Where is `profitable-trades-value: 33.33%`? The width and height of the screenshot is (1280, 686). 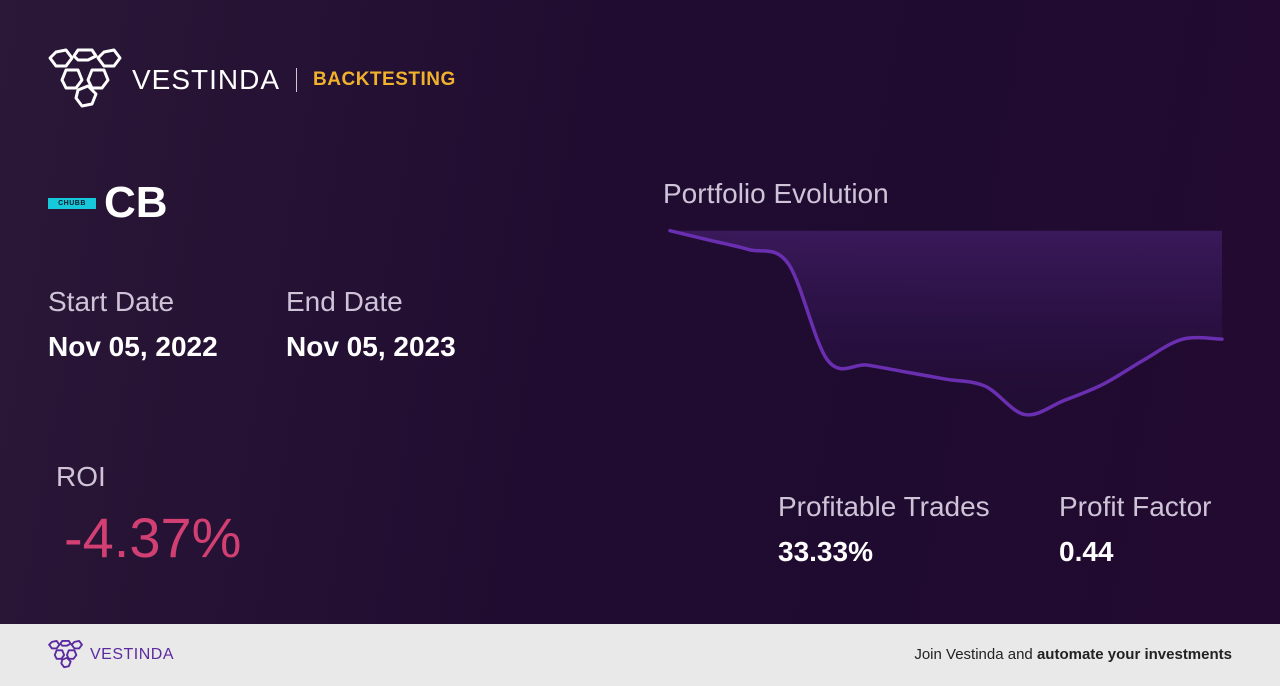
profitable-trades-value: 33.33% is located at coordinates (825, 551).